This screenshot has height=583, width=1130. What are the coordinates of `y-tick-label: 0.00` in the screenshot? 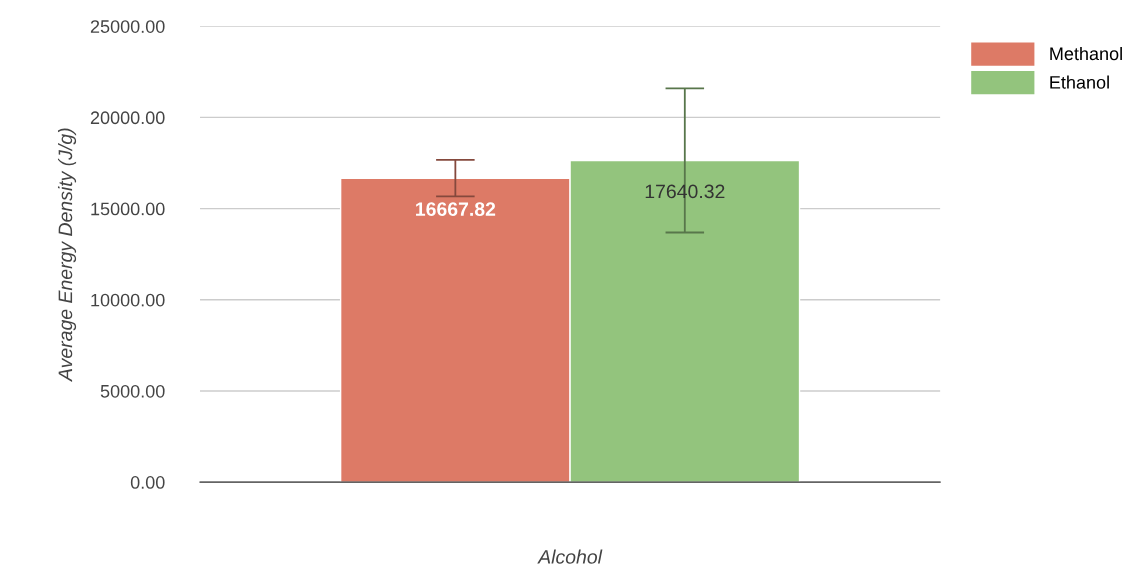 It's located at (147, 482).